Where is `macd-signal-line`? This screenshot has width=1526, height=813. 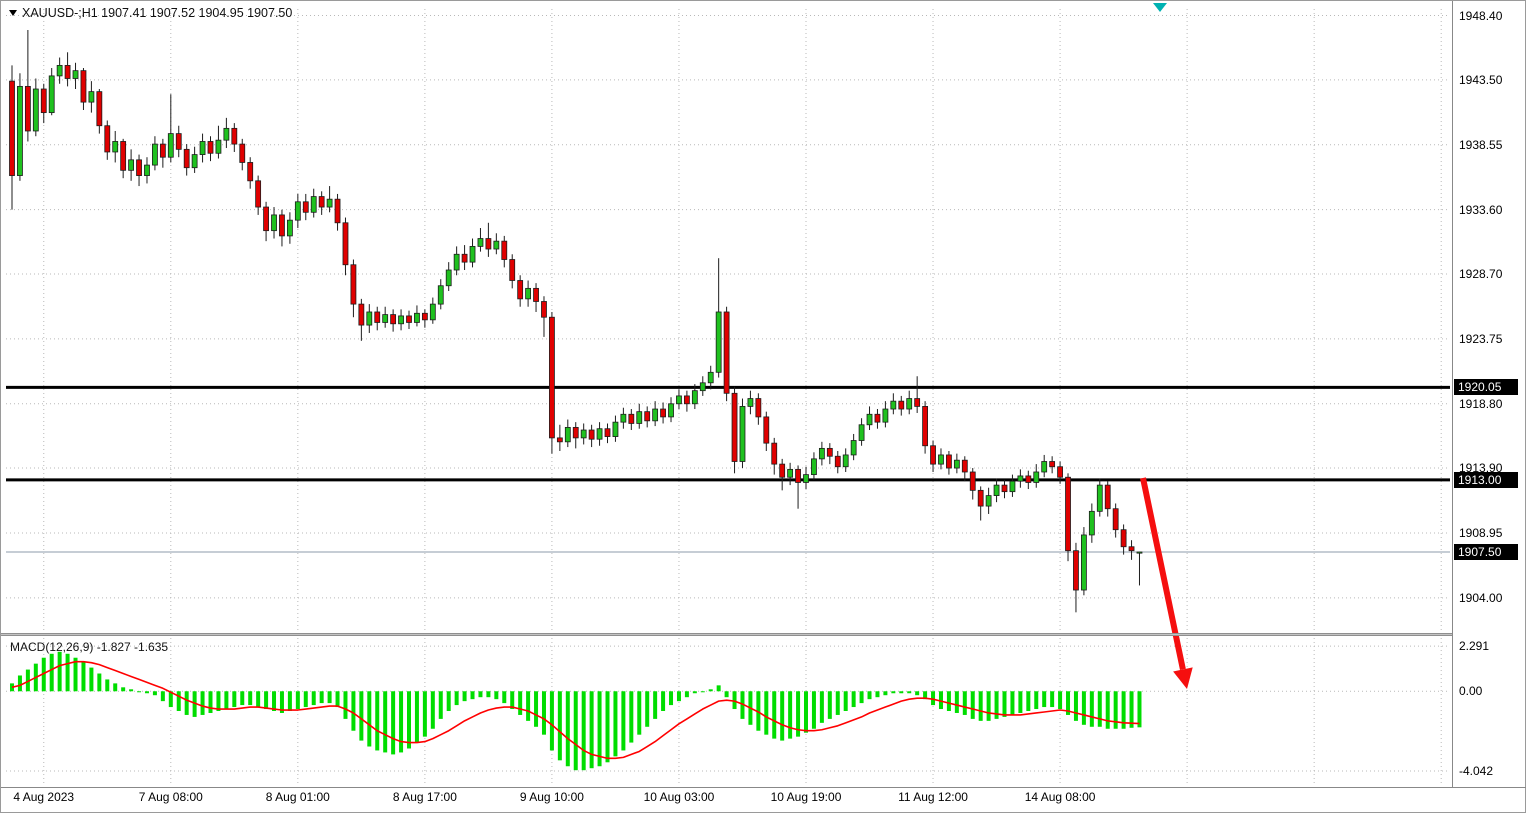
macd-signal-line is located at coordinates (575, 710).